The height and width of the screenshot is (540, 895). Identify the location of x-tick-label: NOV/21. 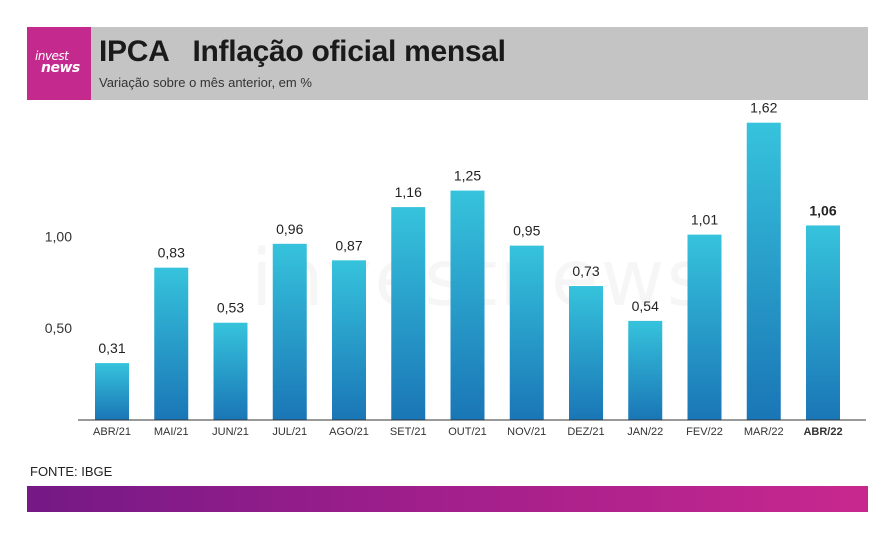
(526, 432).